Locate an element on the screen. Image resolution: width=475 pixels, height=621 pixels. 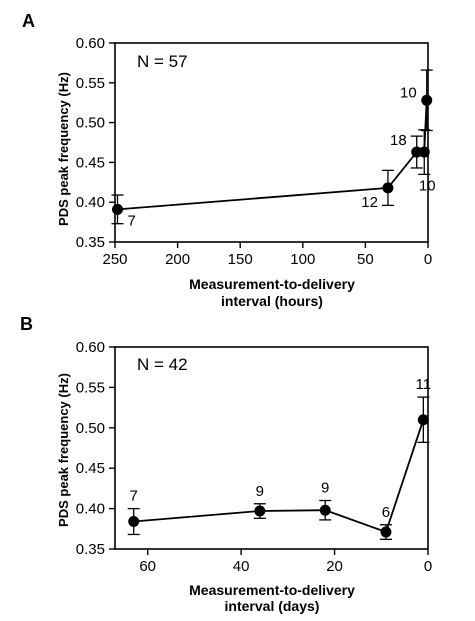
panel-a-y-tick-label: 0.55 is located at coordinates (90, 83).